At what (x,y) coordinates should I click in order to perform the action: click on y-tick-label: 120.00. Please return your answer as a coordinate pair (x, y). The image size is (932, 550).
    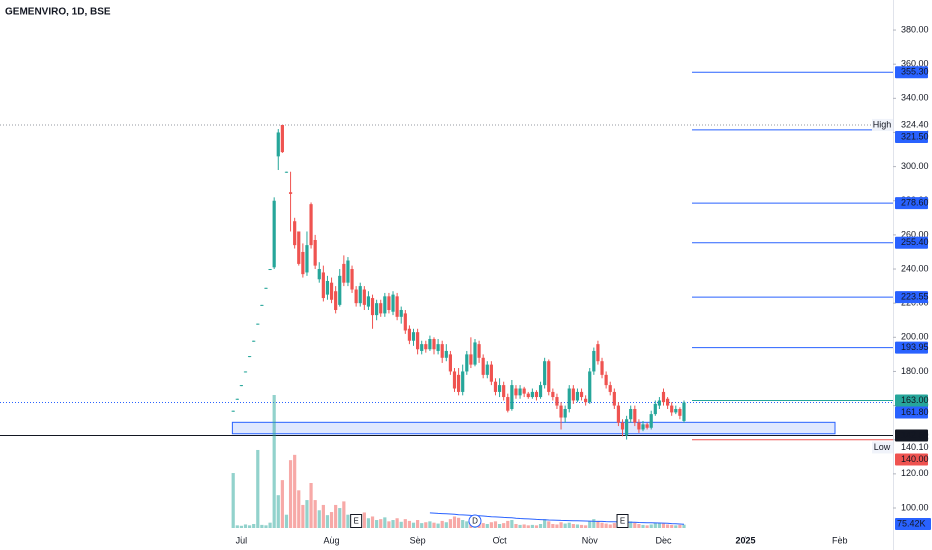
    Looking at the image, I should click on (915, 473).